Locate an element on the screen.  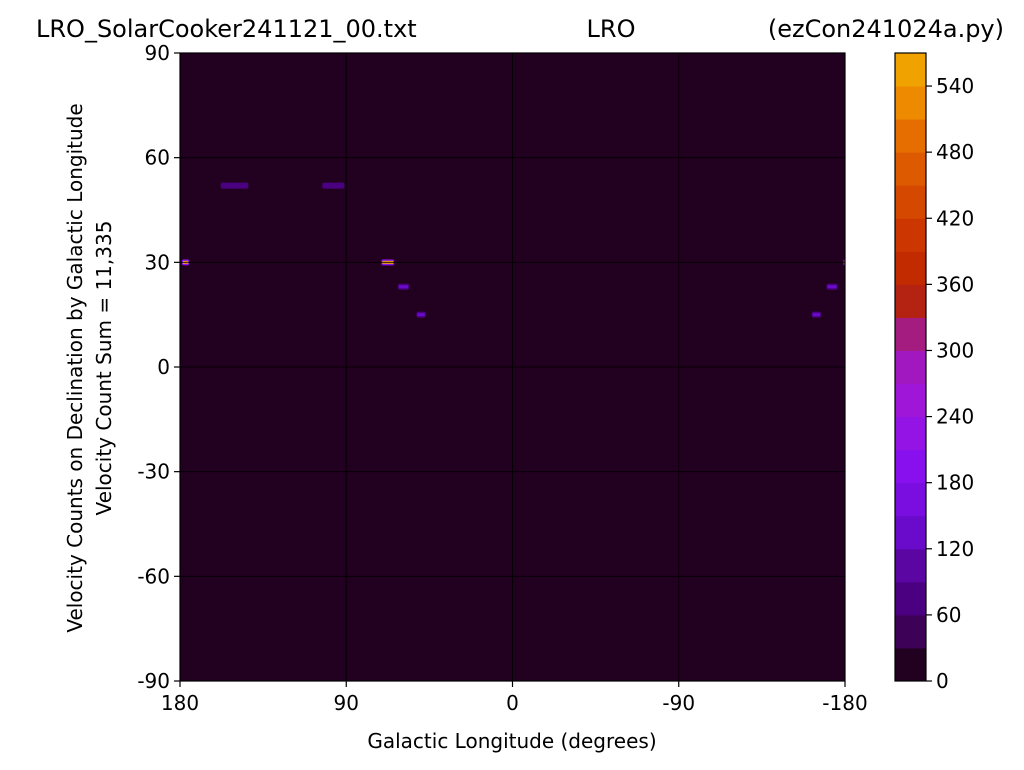
colorbar-tick-label: 480 is located at coordinates (955, 152).